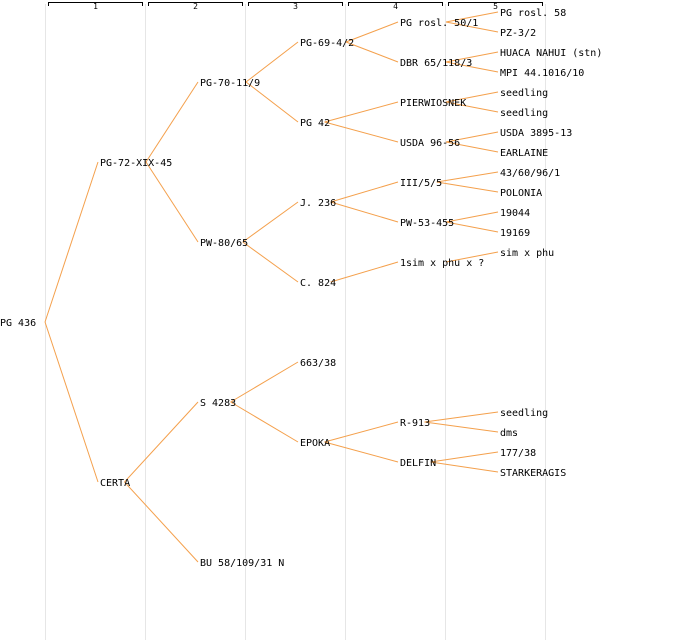  Describe the element at coordinates (521, 193) in the screenshot. I see `node-label-n21: POLONIA` at that location.